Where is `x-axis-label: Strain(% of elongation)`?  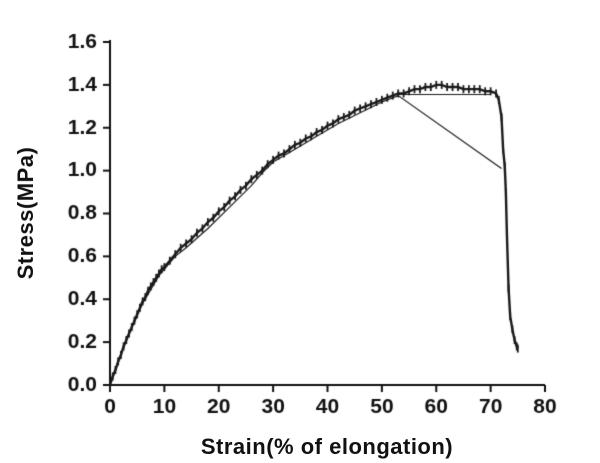
x-axis-label: Strain(% of elongation) is located at coordinates (327, 446).